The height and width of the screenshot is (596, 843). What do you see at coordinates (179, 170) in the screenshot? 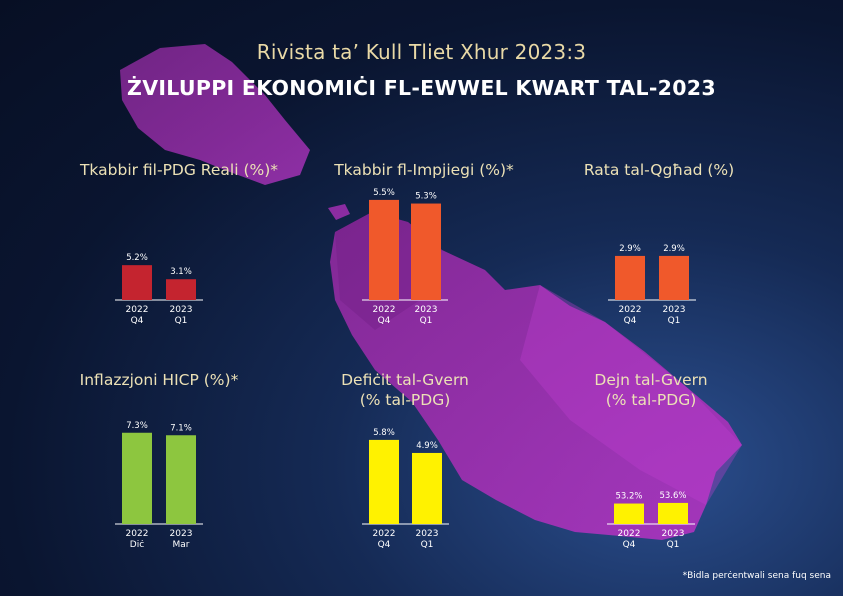
I see `panel-title: Tkabbir fil-PDG Reali (%)*` at bounding box center [179, 170].